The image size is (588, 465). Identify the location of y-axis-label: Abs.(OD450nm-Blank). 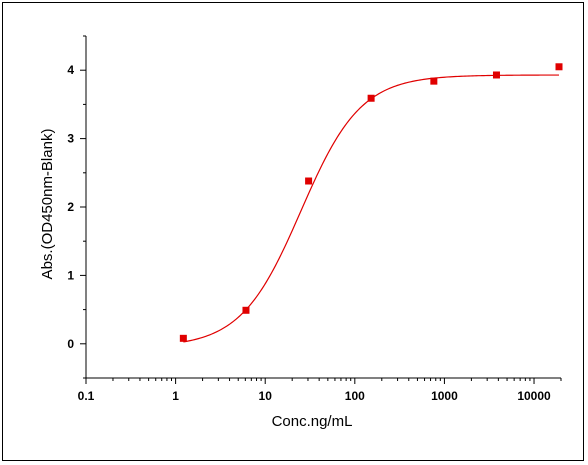
(47, 204).